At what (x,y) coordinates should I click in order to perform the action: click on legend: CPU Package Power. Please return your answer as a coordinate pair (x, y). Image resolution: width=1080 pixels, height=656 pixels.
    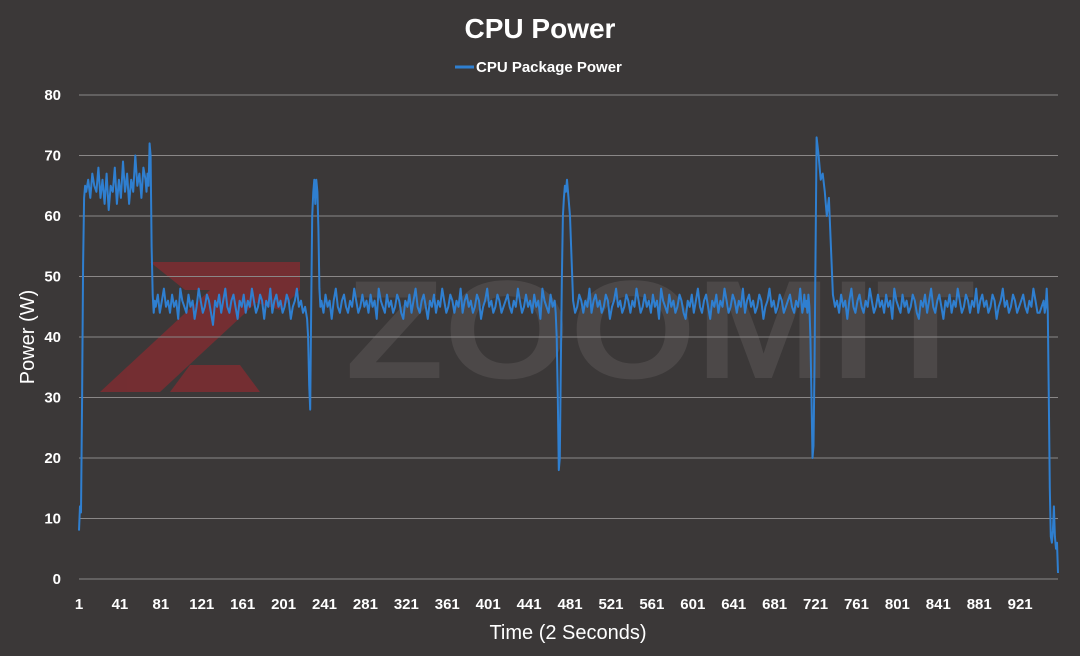
    Looking at the image, I should click on (538, 67).